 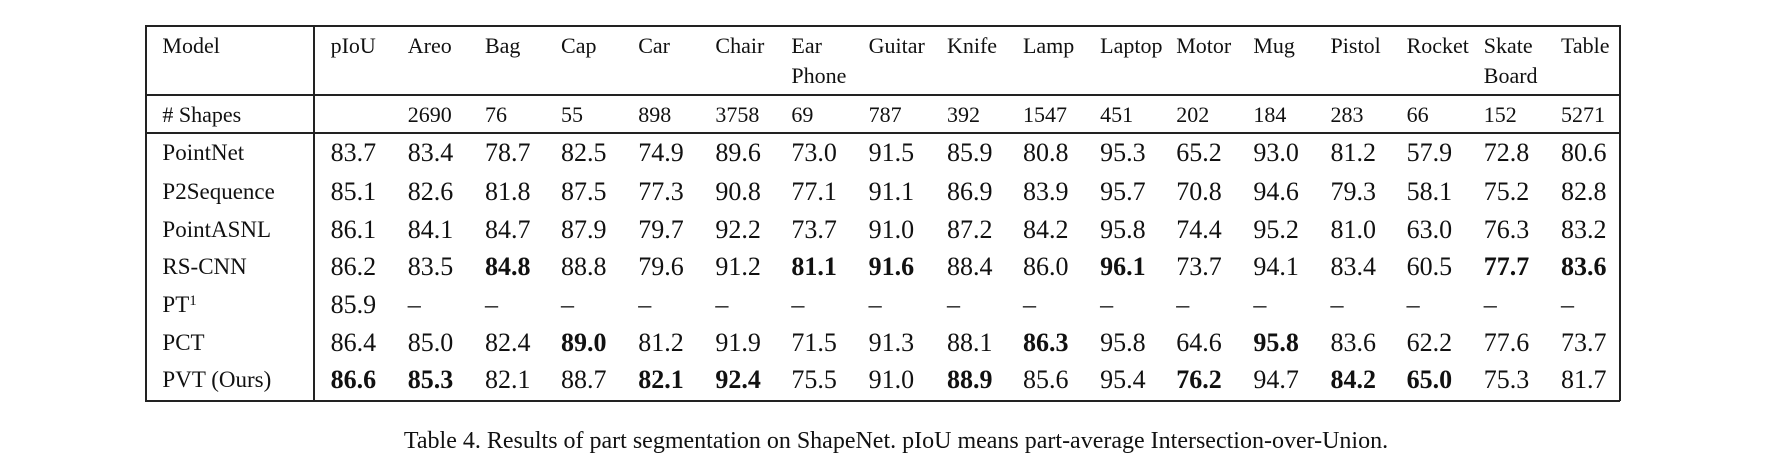 What do you see at coordinates (1429, 267) in the screenshot?
I see `cell: 60.5` at bounding box center [1429, 267].